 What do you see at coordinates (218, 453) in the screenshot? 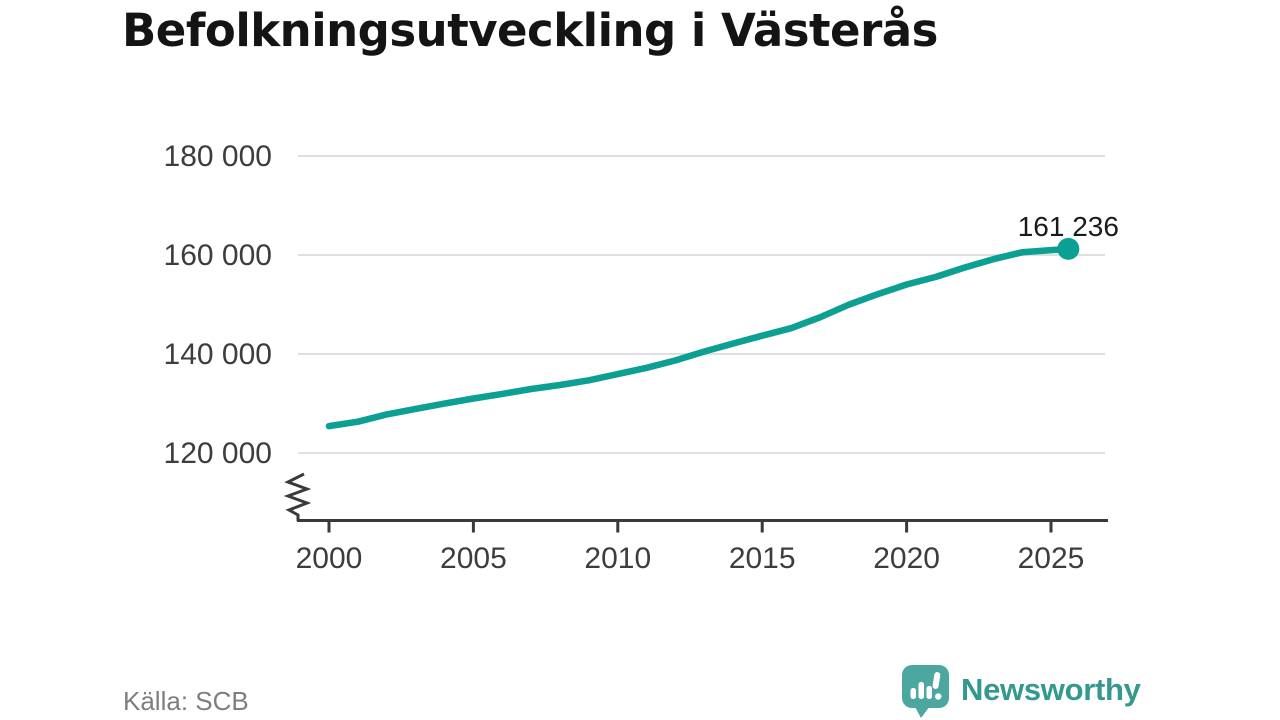
I see `y-axis-tick-label: 120 000` at bounding box center [218, 453].